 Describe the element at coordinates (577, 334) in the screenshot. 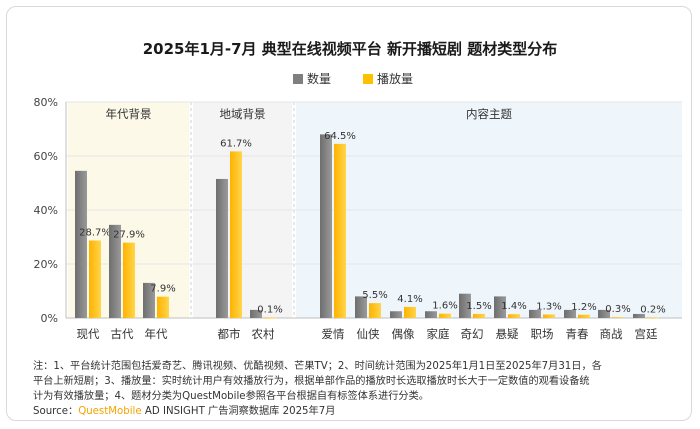

I see `x-tick-label-12: 青春` at that location.